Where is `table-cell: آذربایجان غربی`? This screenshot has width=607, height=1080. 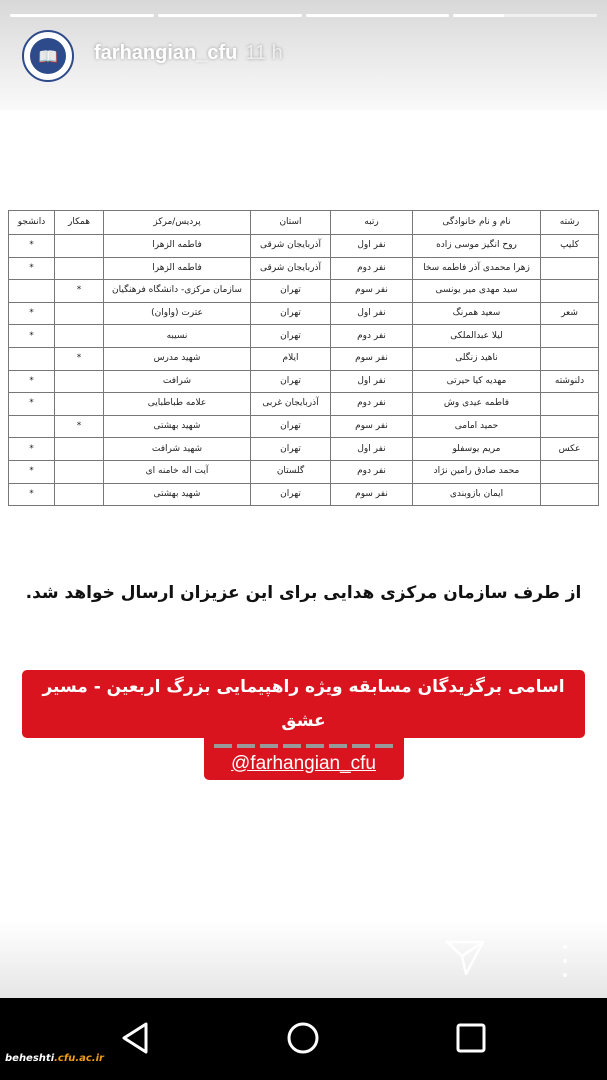
table-cell: آذربایجان غربی is located at coordinates (290, 404).